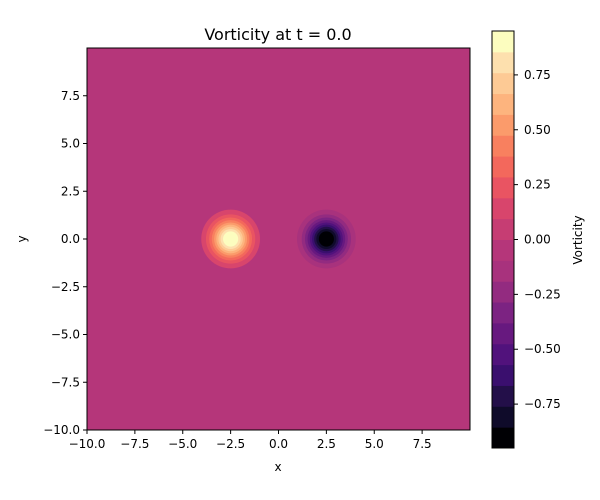 The width and height of the screenshot is (600, 500). What do you see at coordinates (70, 239) in the screenshot?
I see `y-tick-label: 0.0` at bounding box center [70, 239].